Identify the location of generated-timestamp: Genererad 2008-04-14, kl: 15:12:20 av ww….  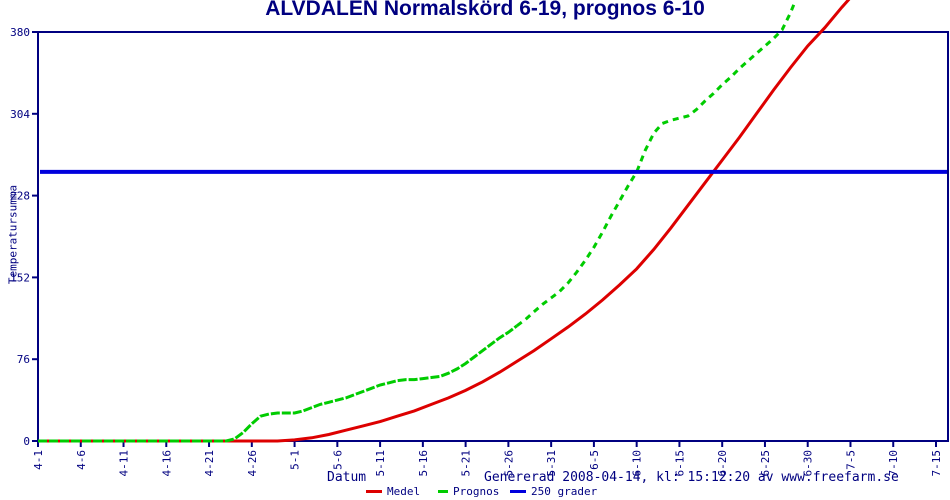
(691, 477).